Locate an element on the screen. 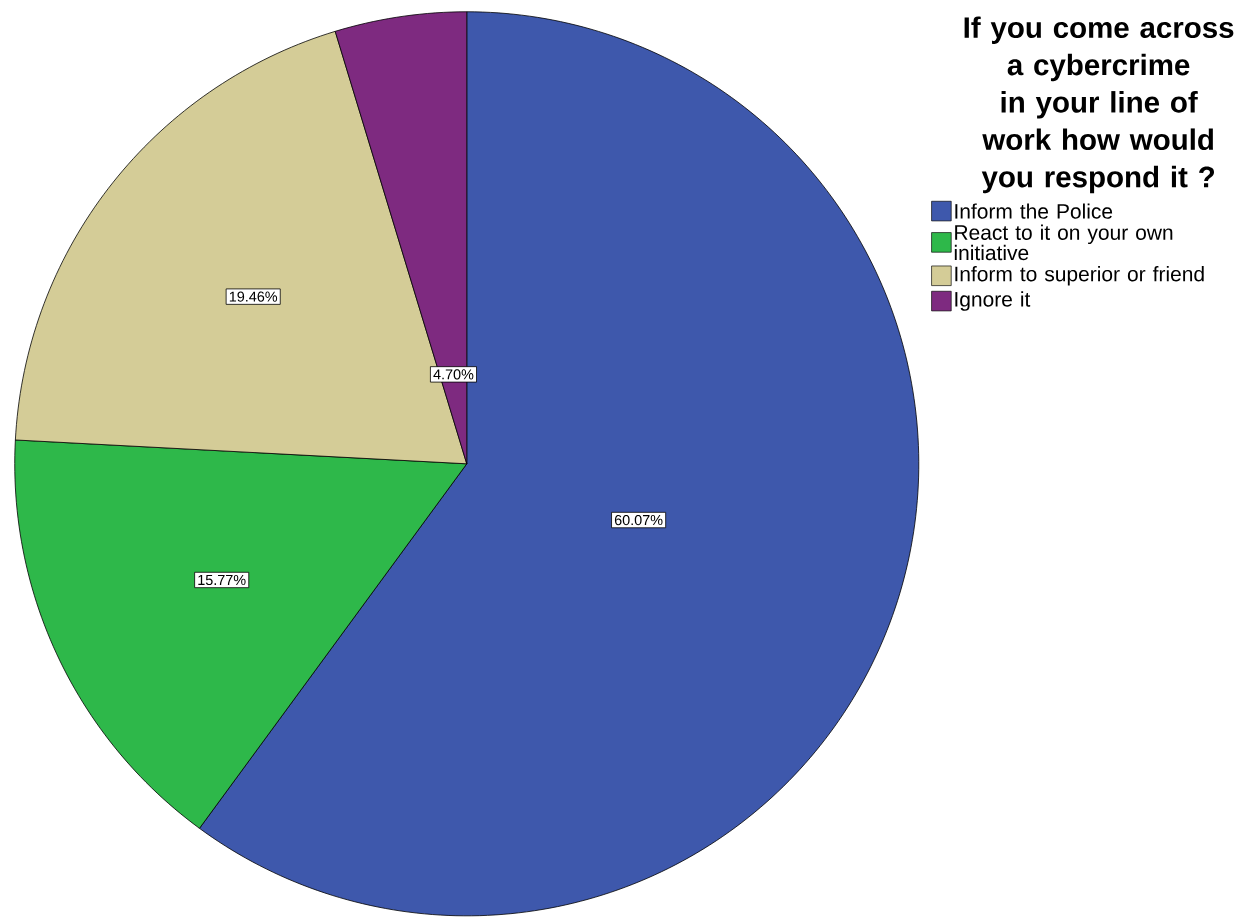  legend-label: Inform to superior or friend is located at coordinates (1079, 276).